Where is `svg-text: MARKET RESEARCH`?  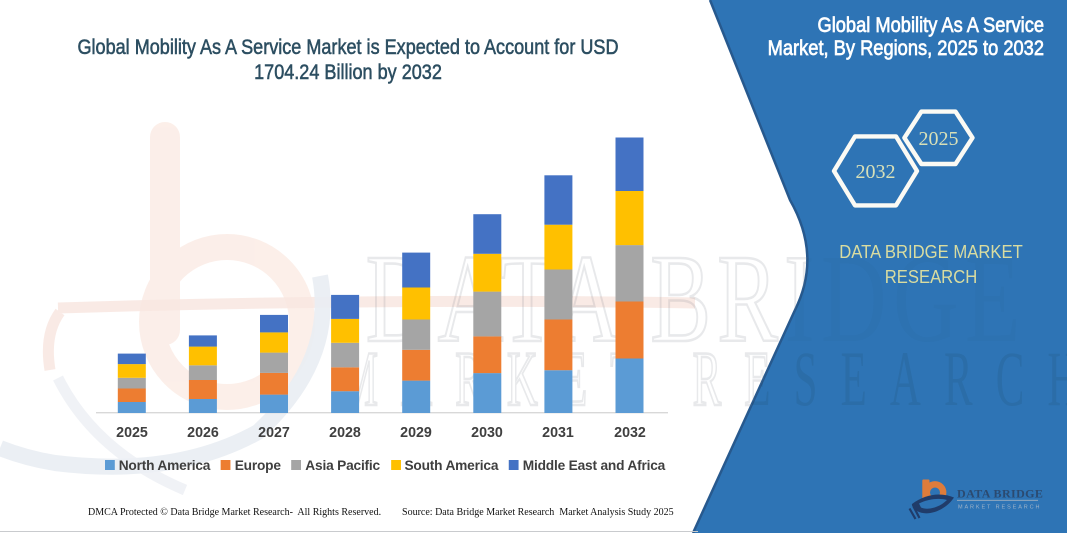 svg-text: MARKET RESEARCH is located at coordinates (999, 508).